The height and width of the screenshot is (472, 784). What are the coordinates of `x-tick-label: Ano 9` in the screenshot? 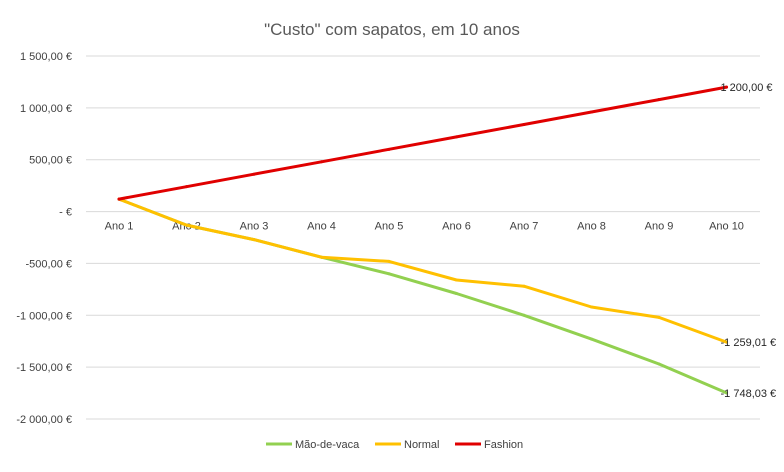 It's located at (659, 227).